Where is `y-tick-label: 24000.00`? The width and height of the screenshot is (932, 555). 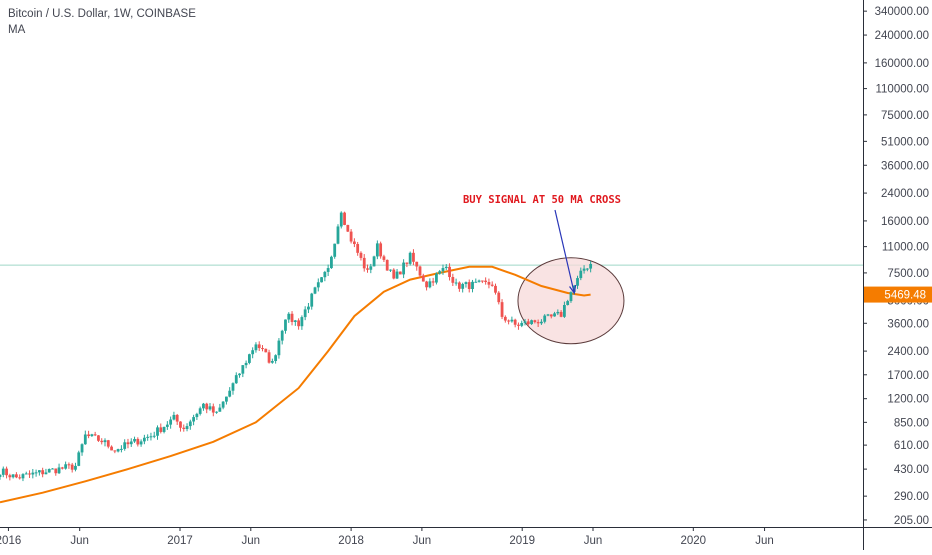
y-tick-label: 24000.00 is located at coordinates (905, 194).